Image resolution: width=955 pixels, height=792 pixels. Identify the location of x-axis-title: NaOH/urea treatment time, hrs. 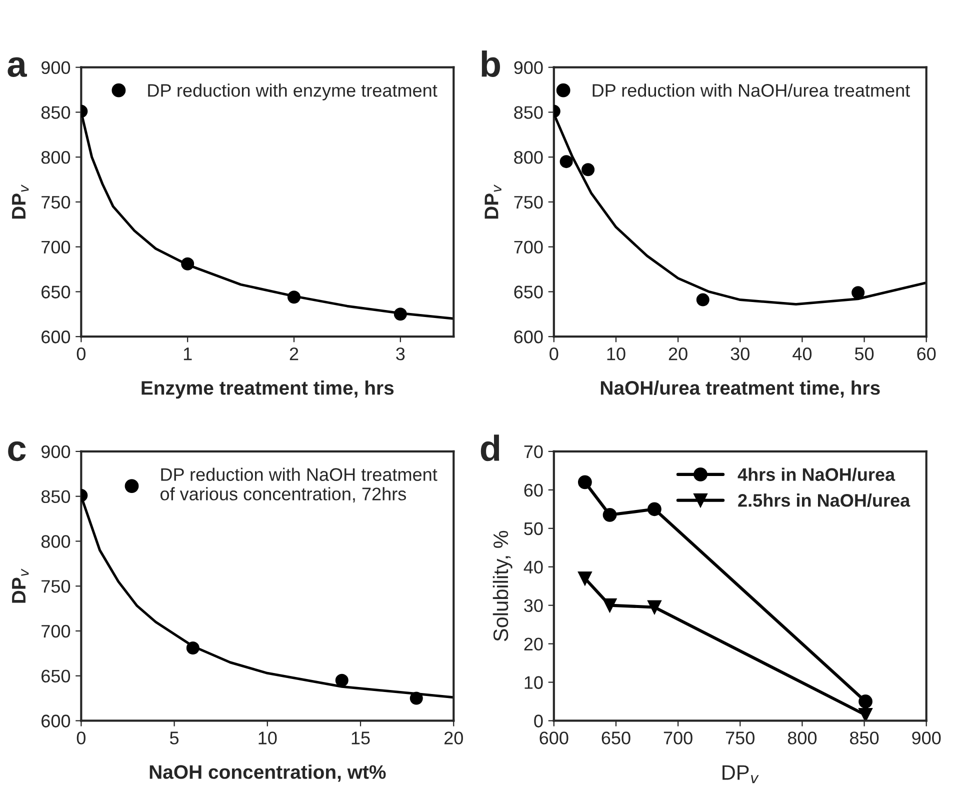
(740, 389).